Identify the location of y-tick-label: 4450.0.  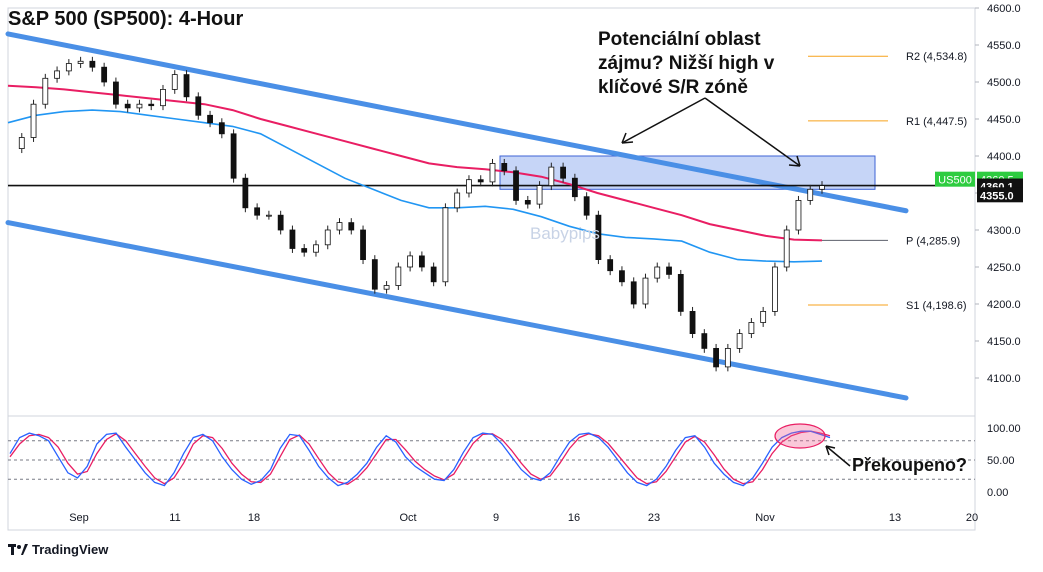
(1004, 120).